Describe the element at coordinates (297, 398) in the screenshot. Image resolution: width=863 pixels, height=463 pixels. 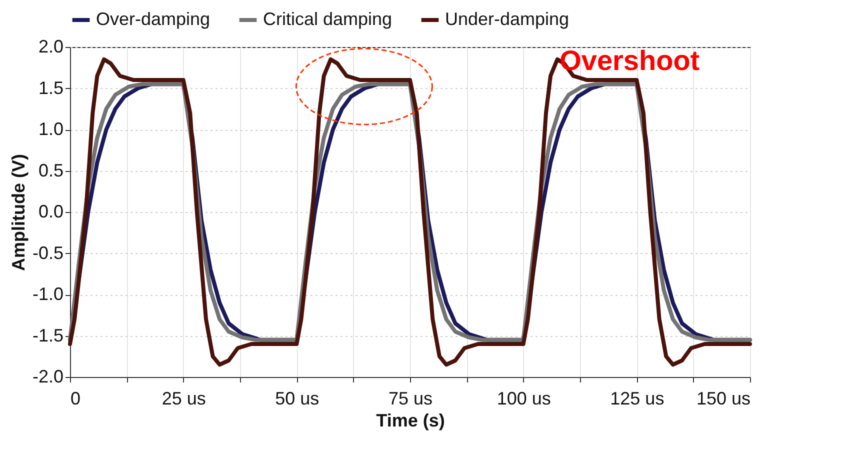
I see `x-tick-label: 50 us` at that location.